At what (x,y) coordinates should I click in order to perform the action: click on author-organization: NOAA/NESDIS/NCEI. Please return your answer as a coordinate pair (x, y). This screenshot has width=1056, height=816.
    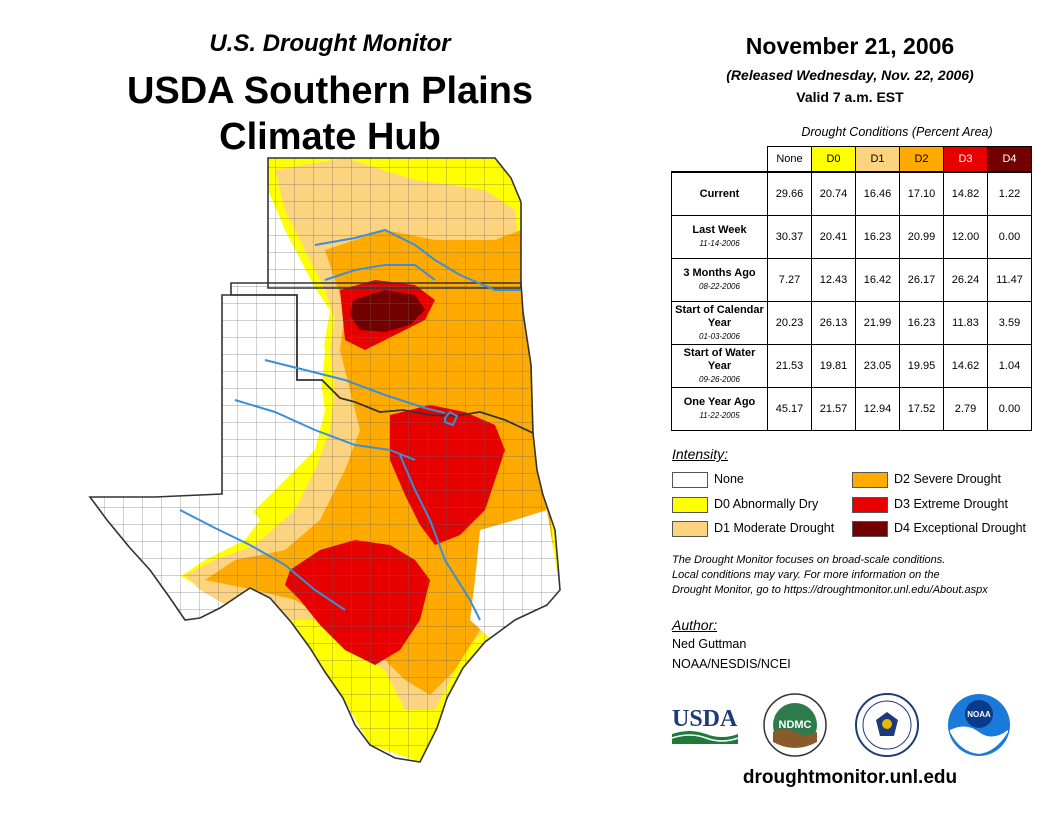
    Looking at the image, I should click on (731, 664).